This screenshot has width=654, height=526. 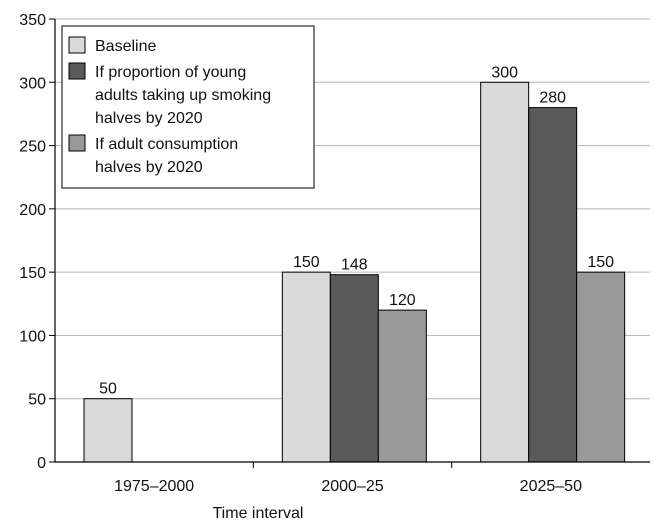 I want to click on x-tick-label: 2025–50, so click(x=551, y=486).